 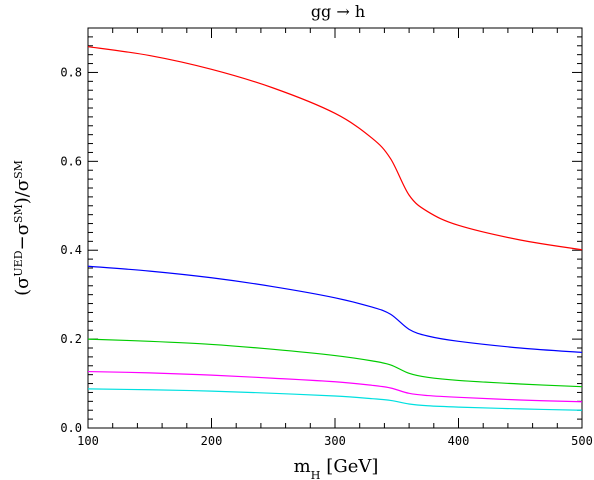 What do you see at coordinates (338, 11) in the screenshot?
I see `chart-title: gg → h` at bounding box center [338, 11].